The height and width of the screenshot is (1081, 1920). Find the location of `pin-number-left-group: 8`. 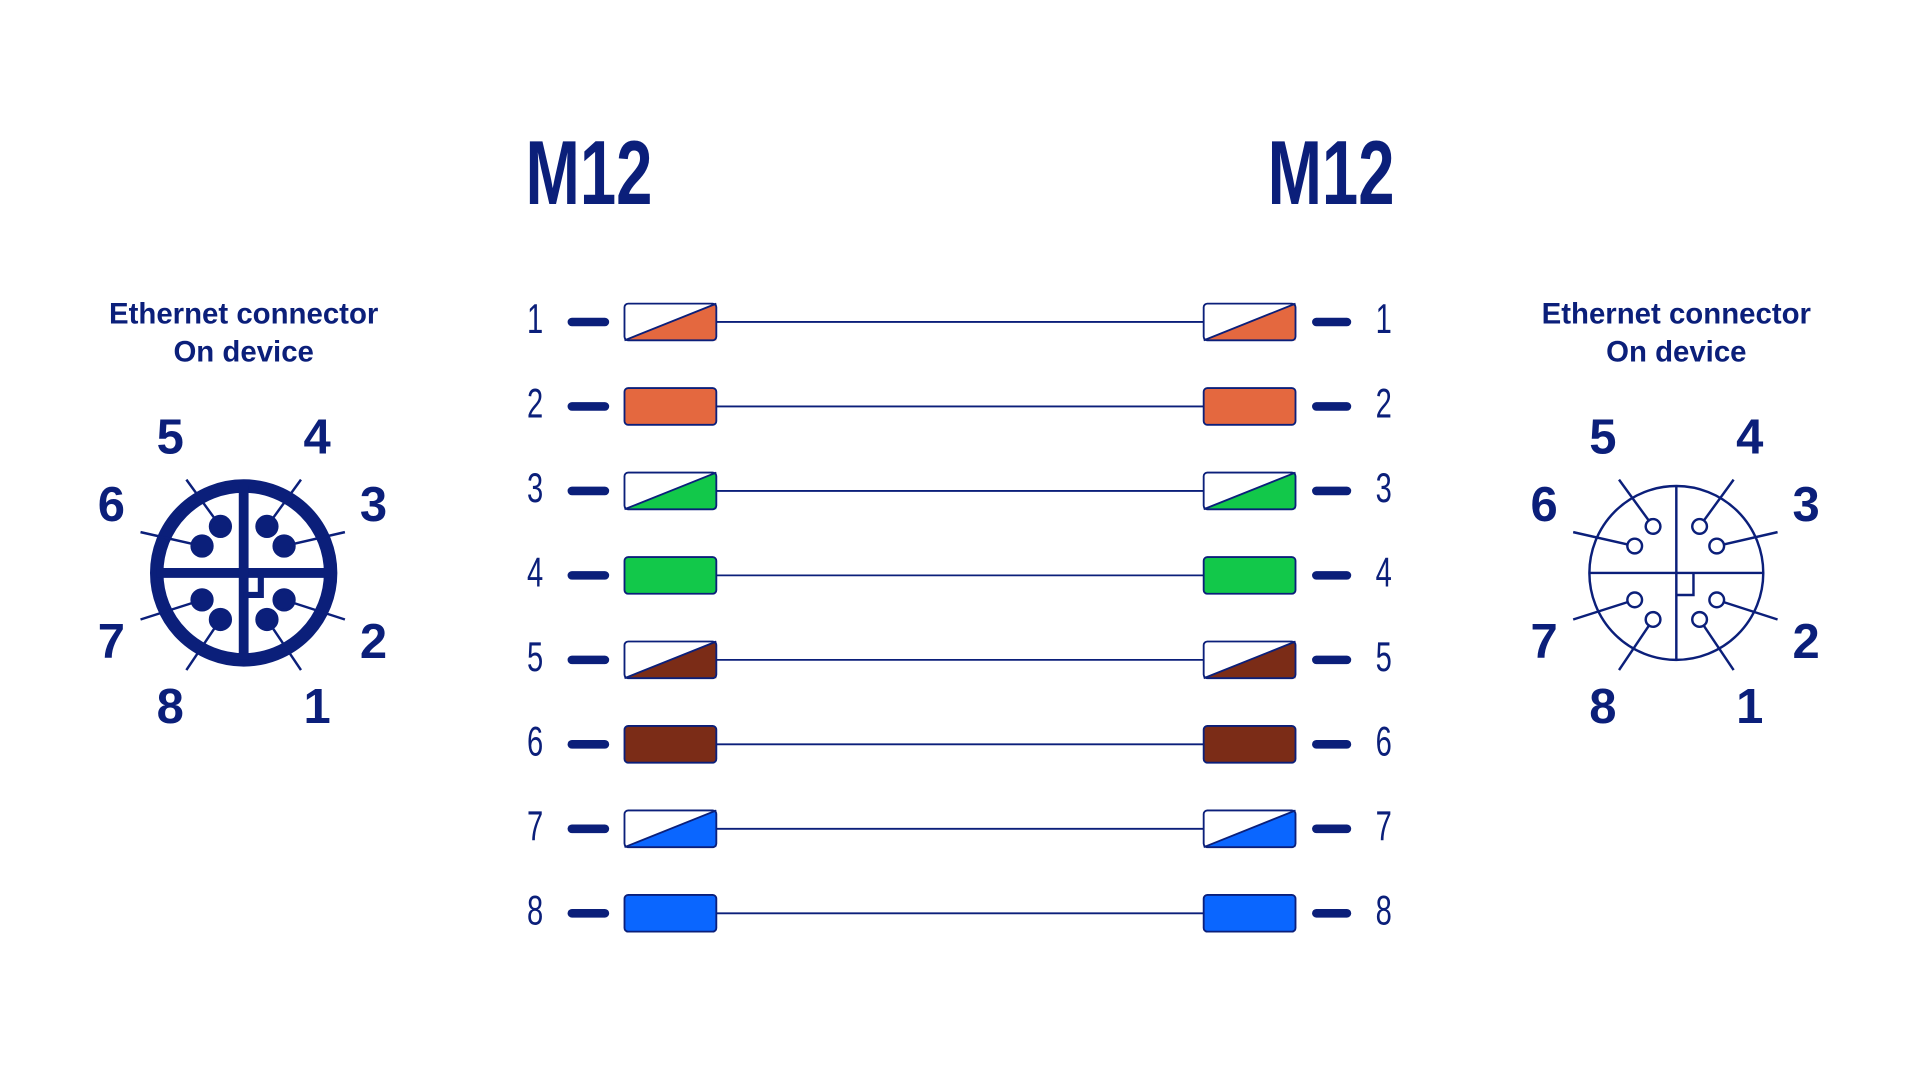

pin-number-left-group: 8 is located at coordinates (535, 909).